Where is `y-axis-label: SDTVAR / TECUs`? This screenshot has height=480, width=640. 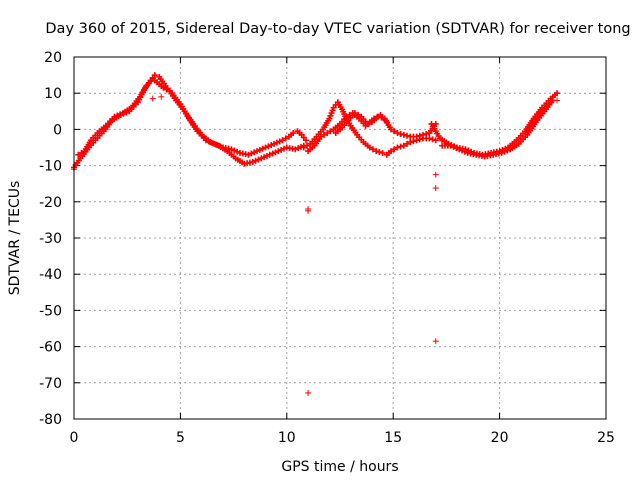
y-axis-label: SDTVAR / TECUs is located at coordinates (15, 238).